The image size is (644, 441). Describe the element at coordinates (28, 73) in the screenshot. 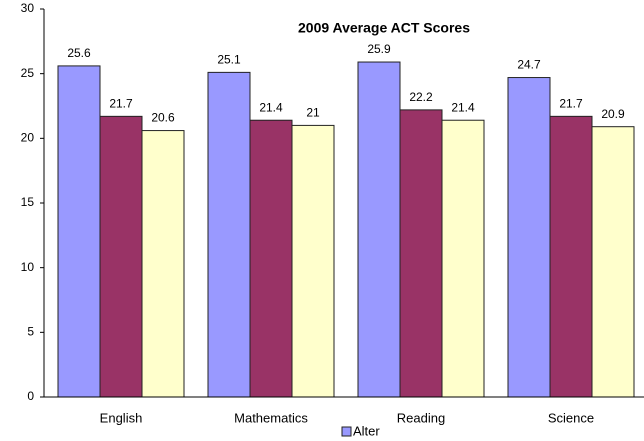

I see `y-tick-label: 25` at that location.